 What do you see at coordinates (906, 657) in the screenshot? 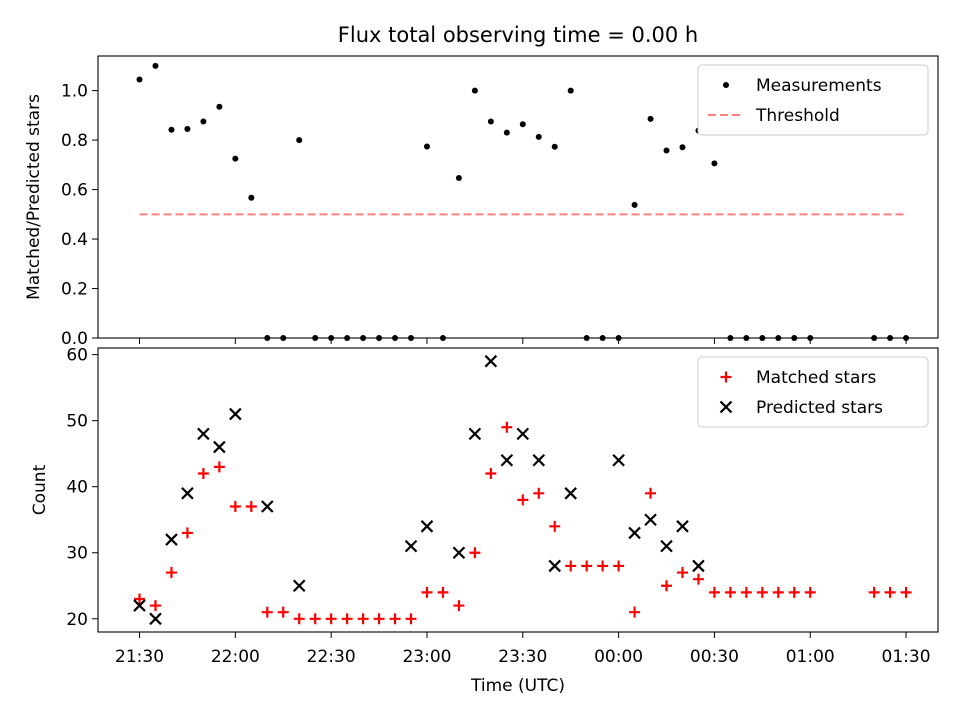
I see `x-tick-label: 01:30` at bounding box center [906, 657].